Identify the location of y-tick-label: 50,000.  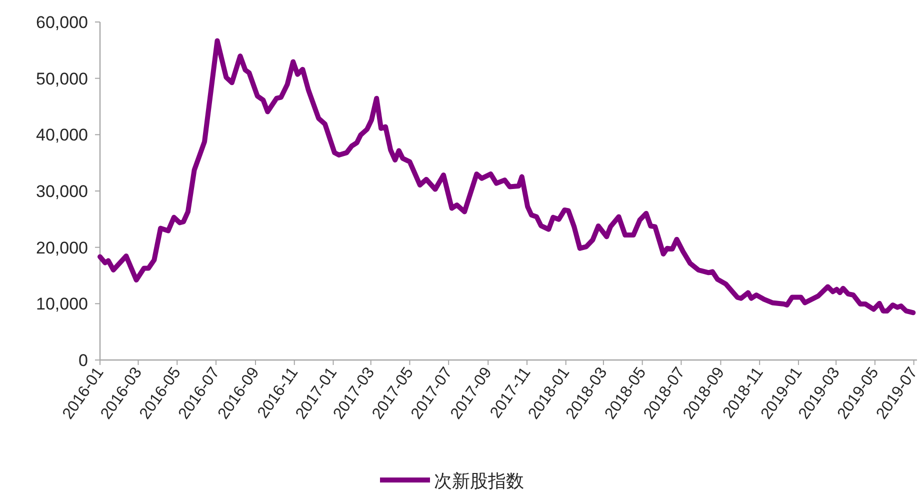
(62, 78).